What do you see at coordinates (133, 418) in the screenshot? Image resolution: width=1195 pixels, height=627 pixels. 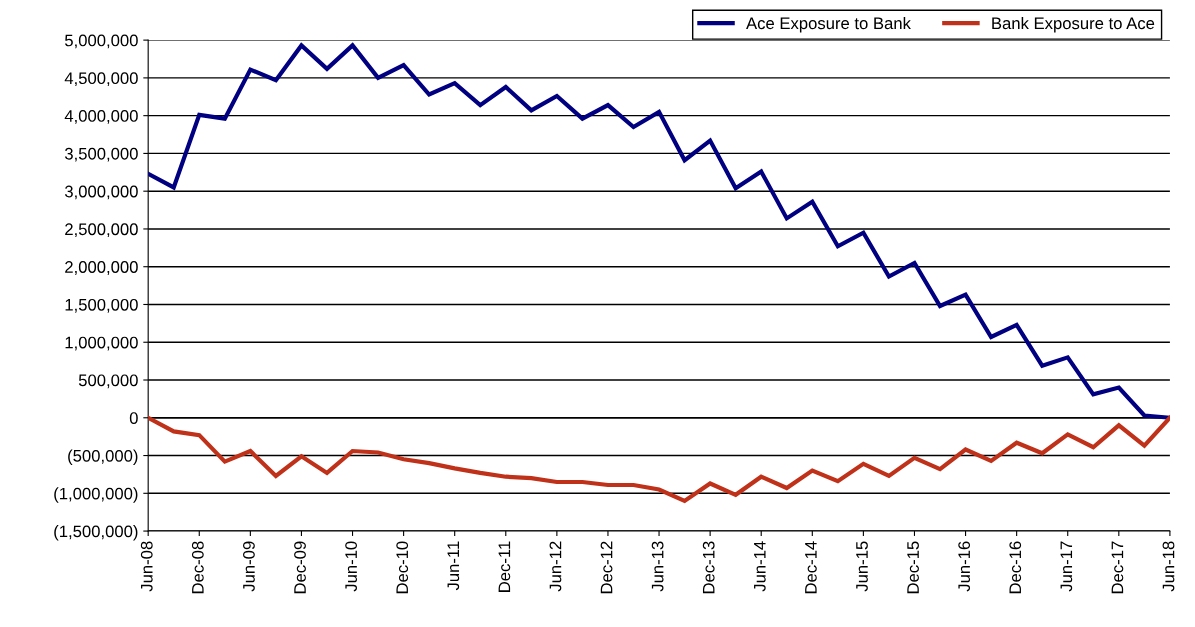 I see `y-tick-label: 0` at bounding box center [133, 418].